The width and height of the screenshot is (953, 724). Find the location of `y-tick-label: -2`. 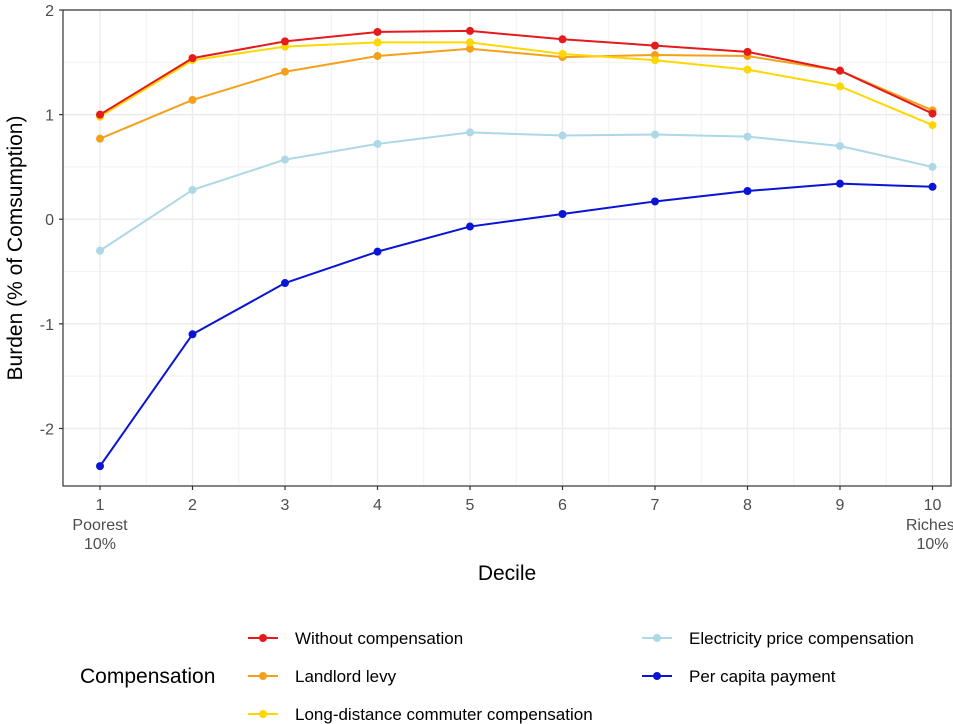

y-tick-label: -2 is located at coordinates (47, 429).